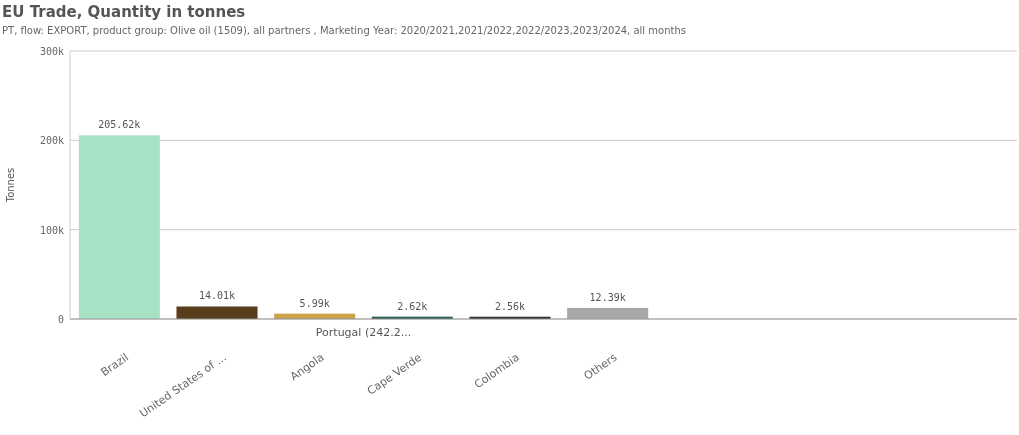 The height and width of the screenshot is (435, 1019). What do you see at coordinates (51, 51) in the screenshot?
I see `y-tick-label: 300k` at bounding box center [51, 51].